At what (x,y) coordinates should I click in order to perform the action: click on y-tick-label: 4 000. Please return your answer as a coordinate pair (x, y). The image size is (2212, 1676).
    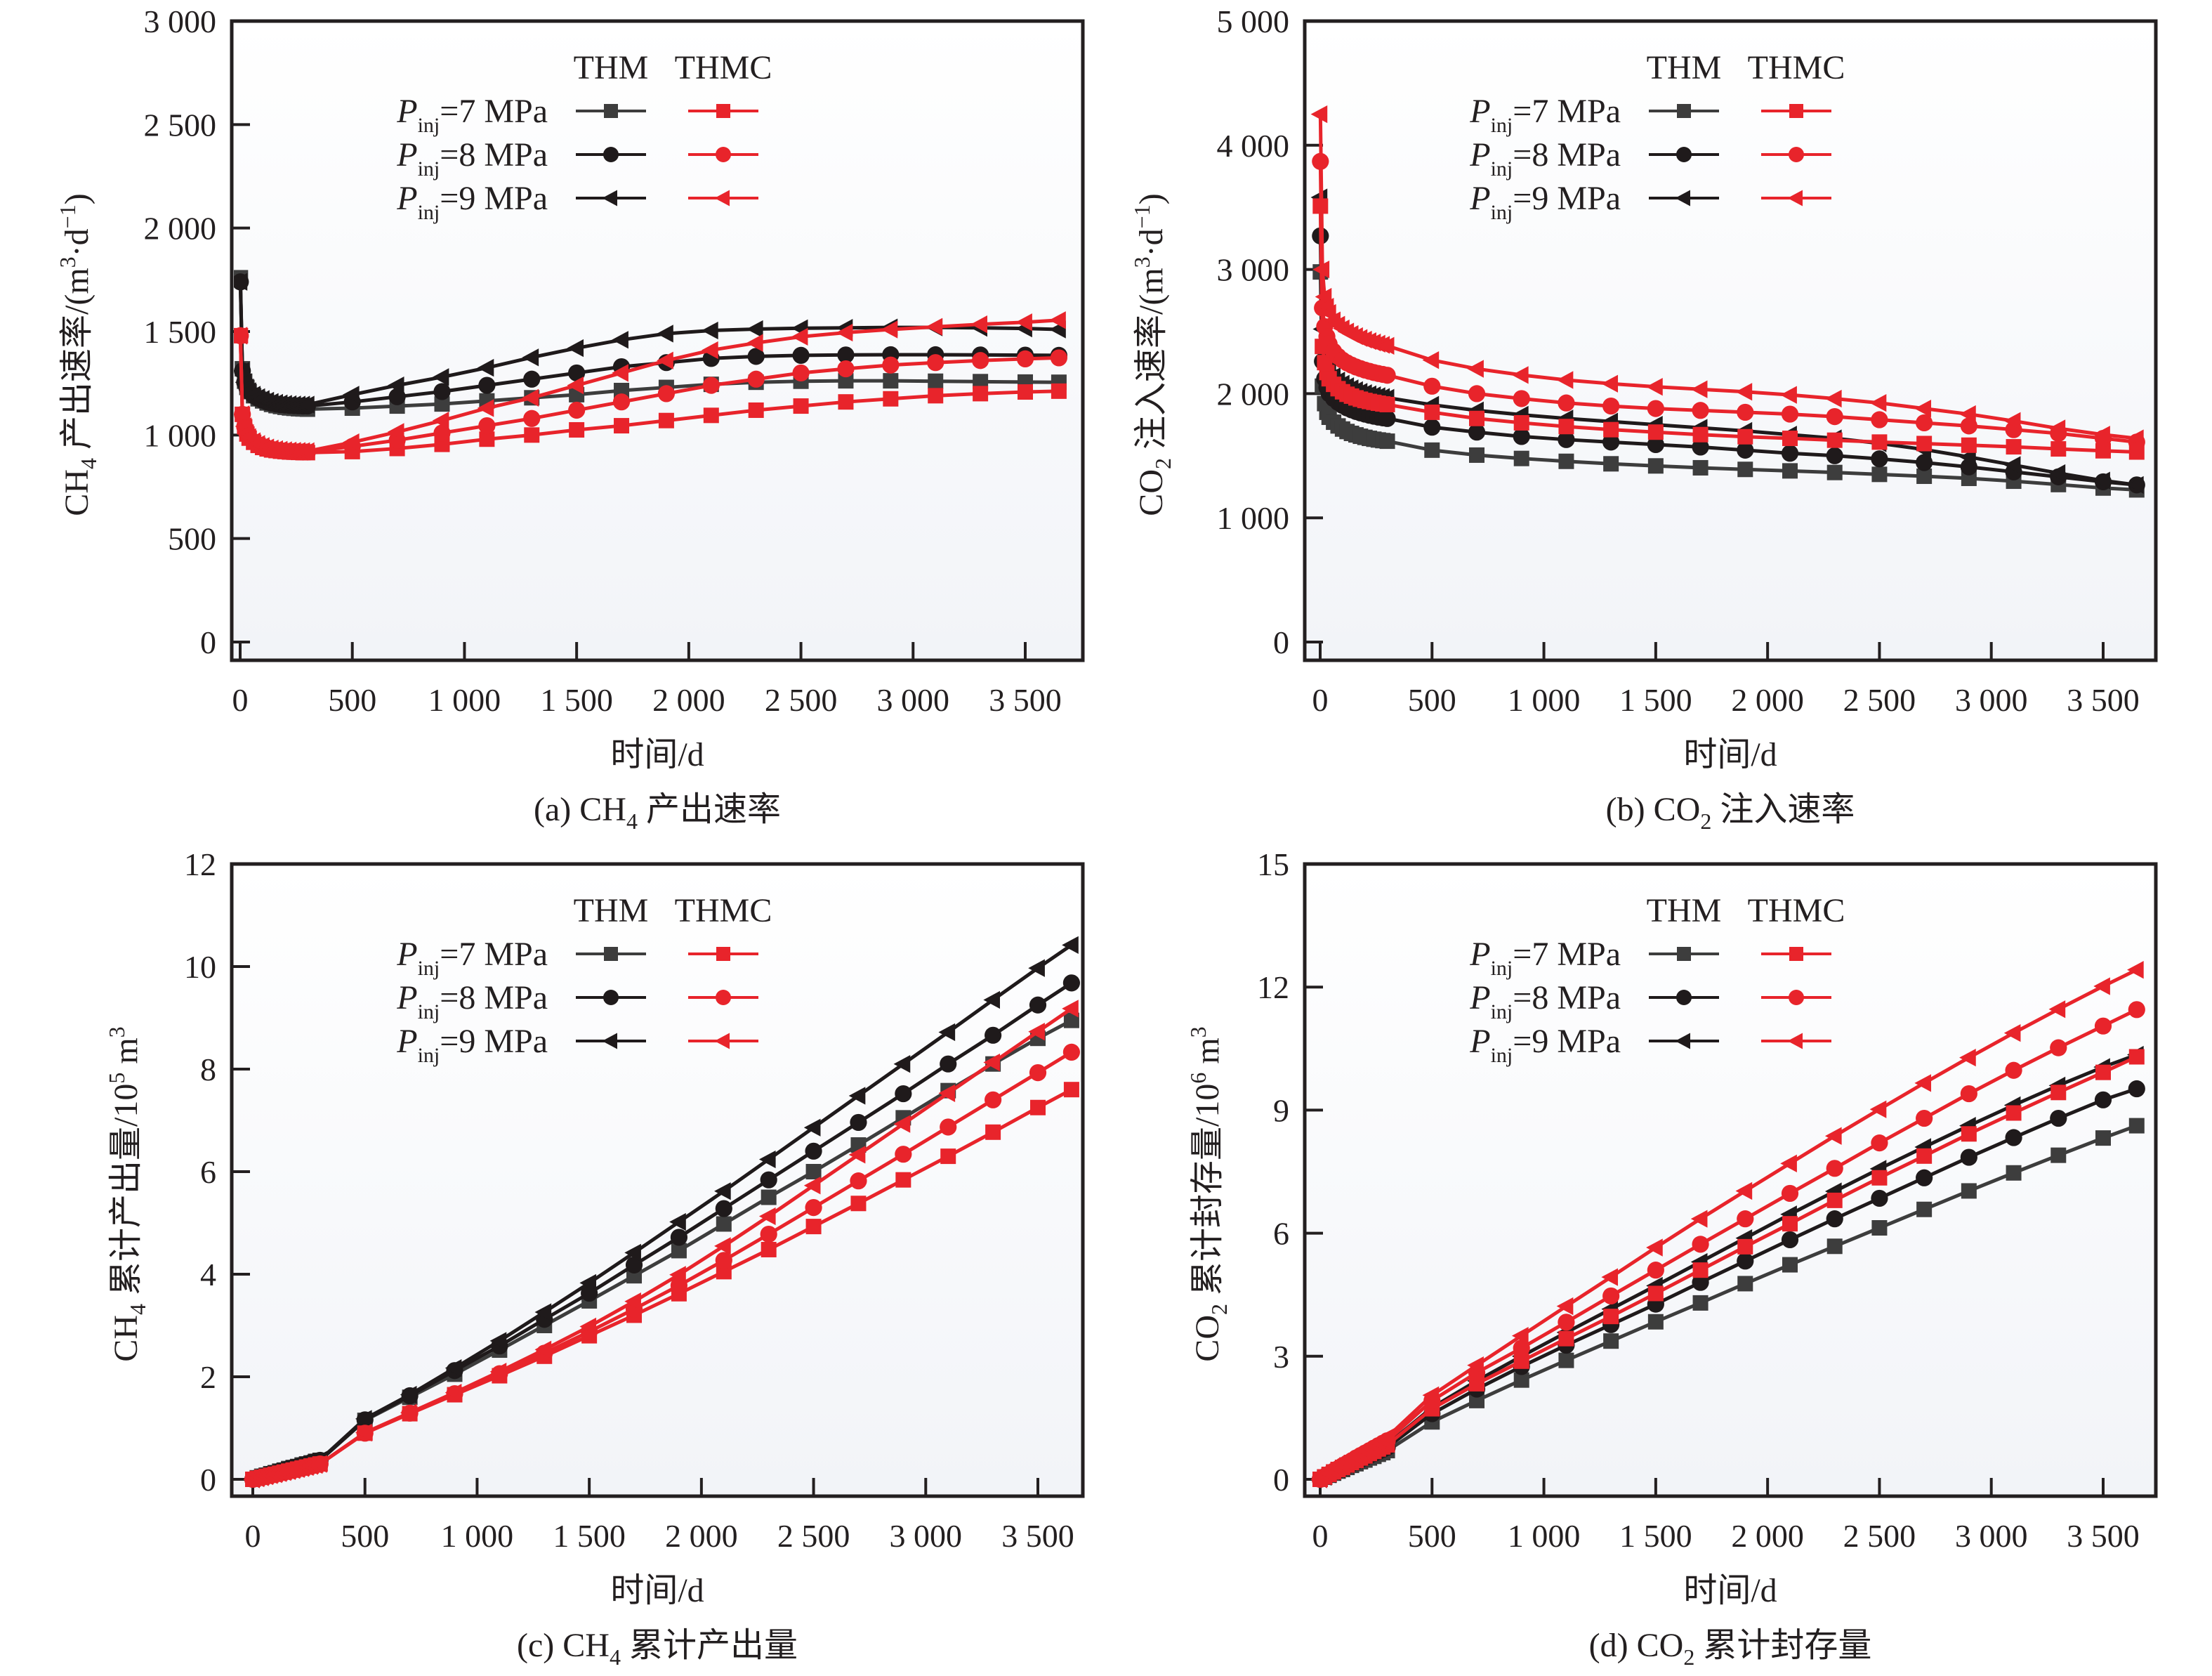
    Looking at the image, I should click on (1253, 146).